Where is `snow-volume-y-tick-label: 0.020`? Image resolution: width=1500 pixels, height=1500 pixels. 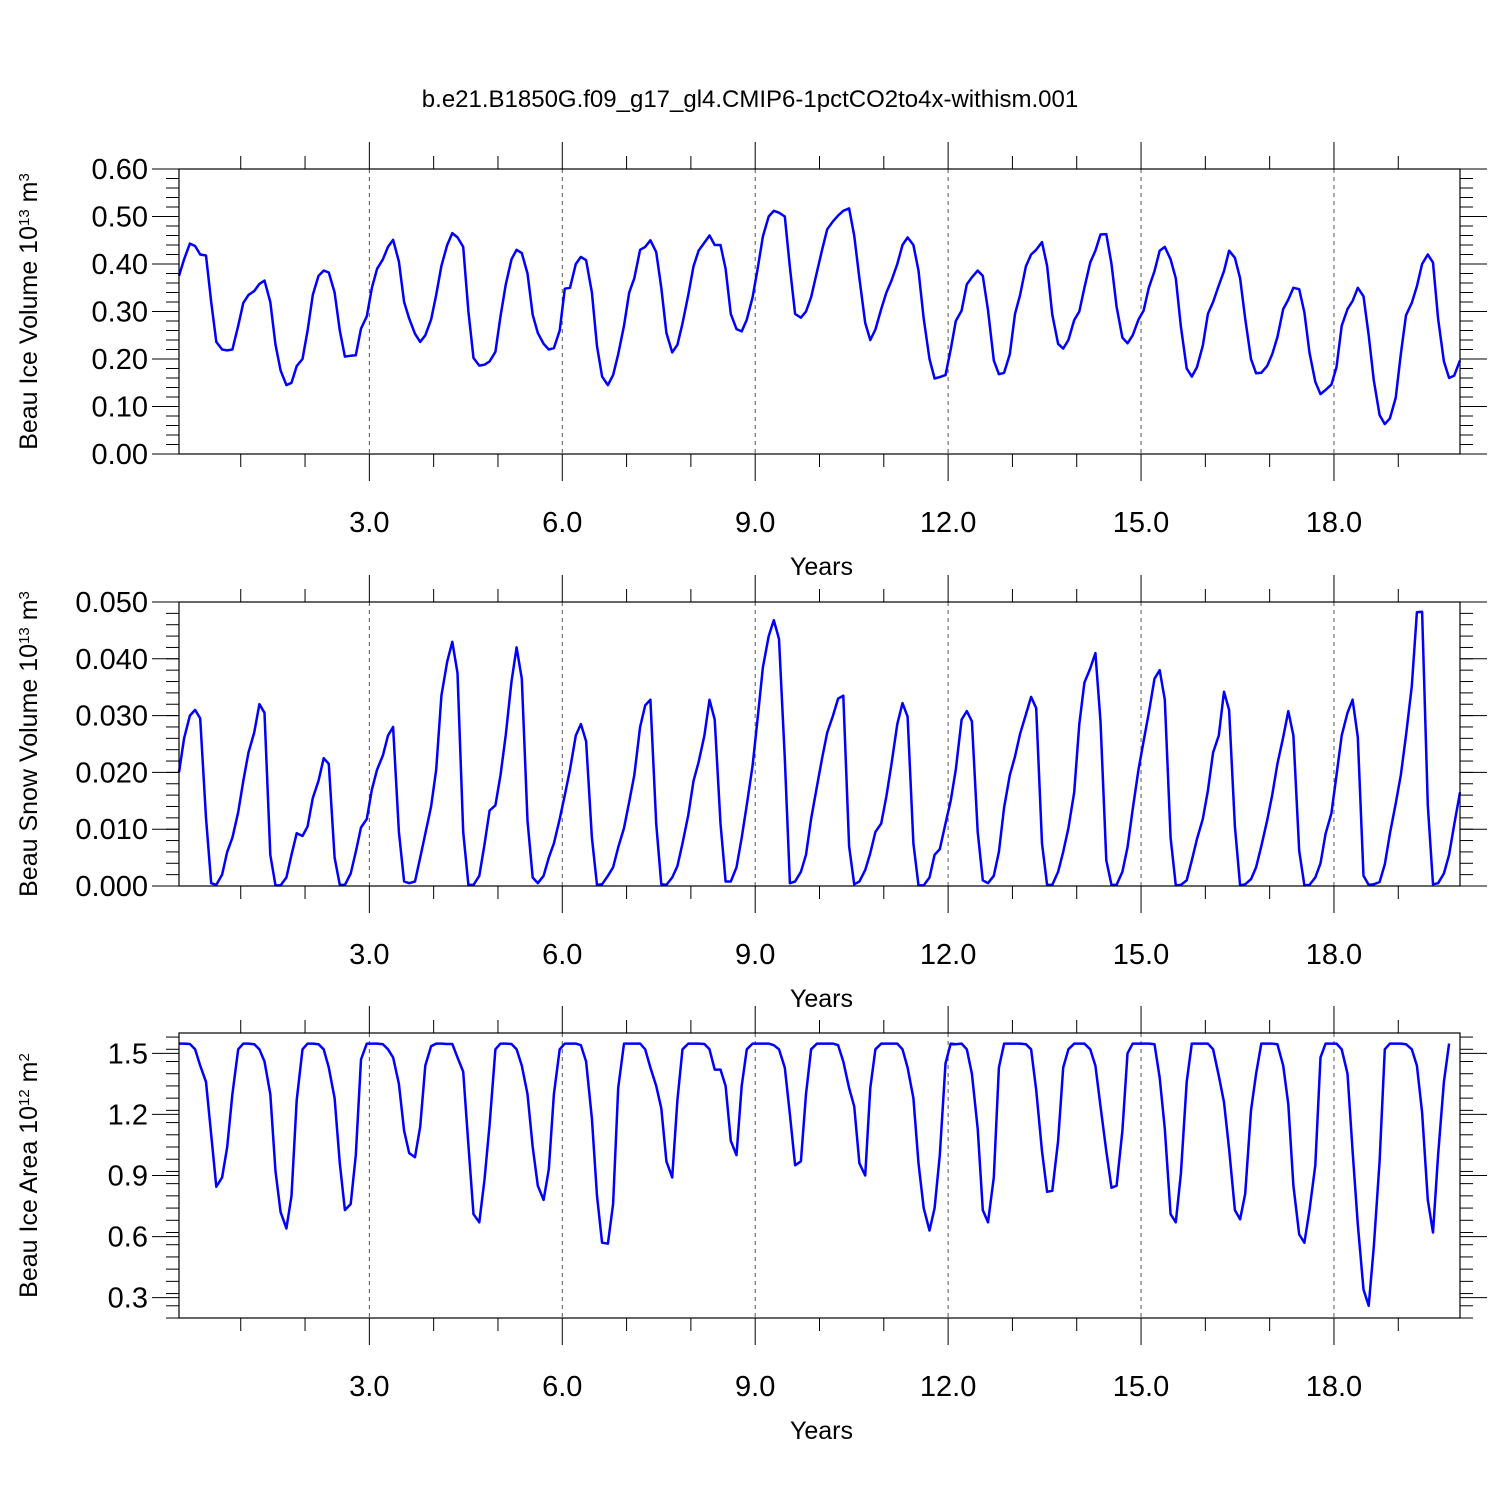 snow-volume-y-tick-label: 0.020 is located at coordinates (111, 773).